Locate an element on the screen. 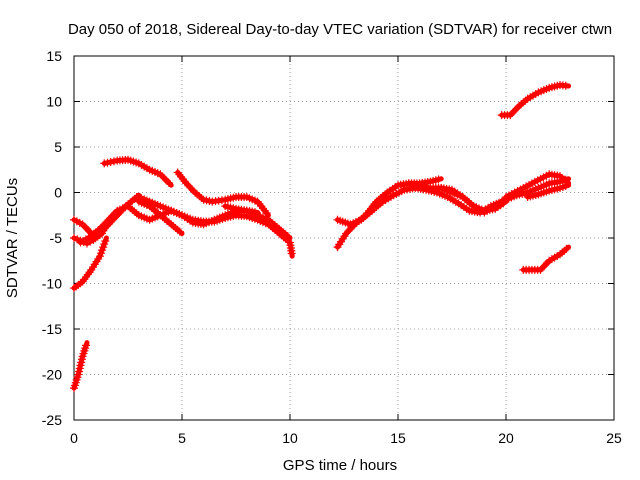 The width and height of the screenshot is (640, 480). series-arc-h is located at coordinates (159, 216).